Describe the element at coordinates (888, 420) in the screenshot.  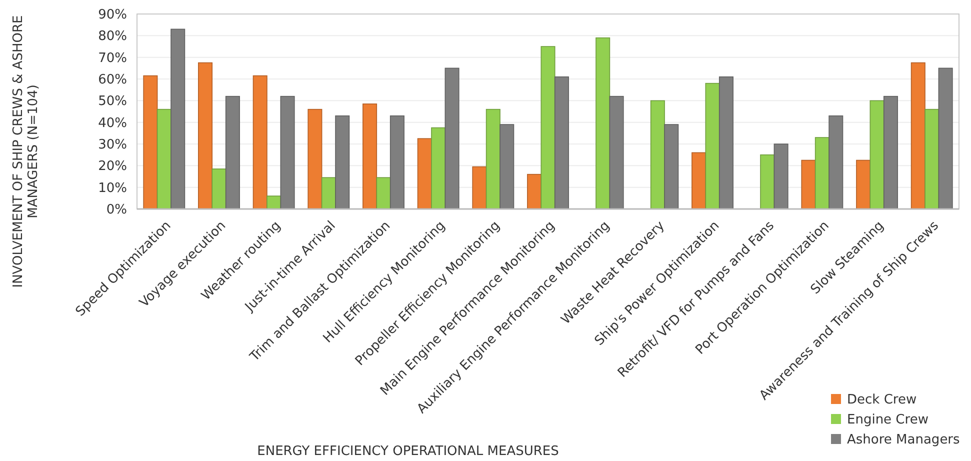
I see `legend-label: Engine Crew` at that location.